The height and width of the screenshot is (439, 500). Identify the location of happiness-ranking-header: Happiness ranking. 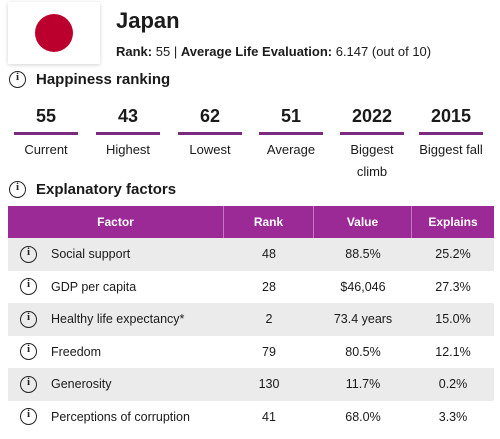
(89, 79).